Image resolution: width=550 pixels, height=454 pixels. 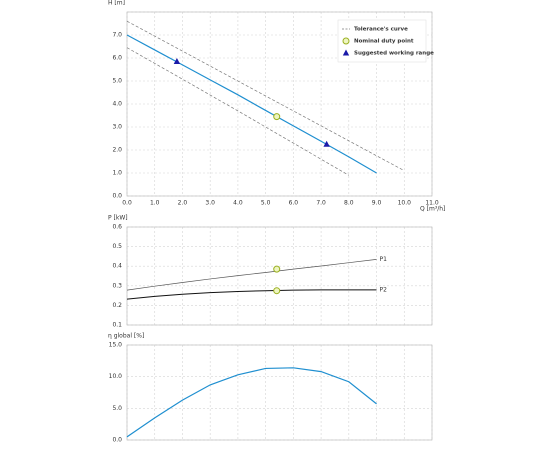 What do you see at coordinates (210, 203) in the screenshot?
I see `x-tick-label: 3.0` at bounding box center [210, 203].